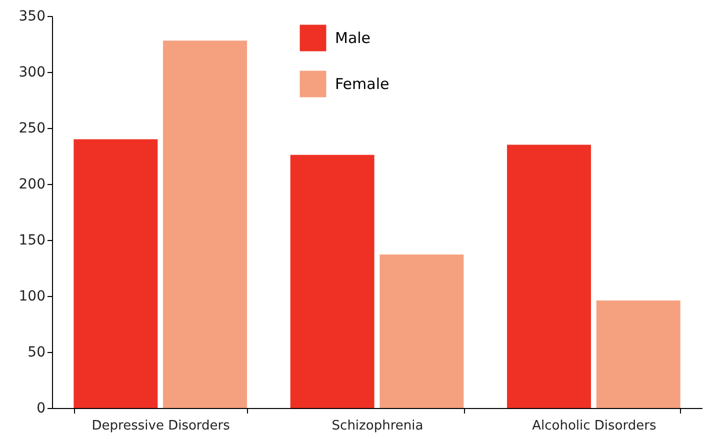 This screenshot has height=439, width=705. What do you see at coordinates (32, 16) in the screenshot?
I see `y-tick-label: 350` at bounding box center [32, 16].